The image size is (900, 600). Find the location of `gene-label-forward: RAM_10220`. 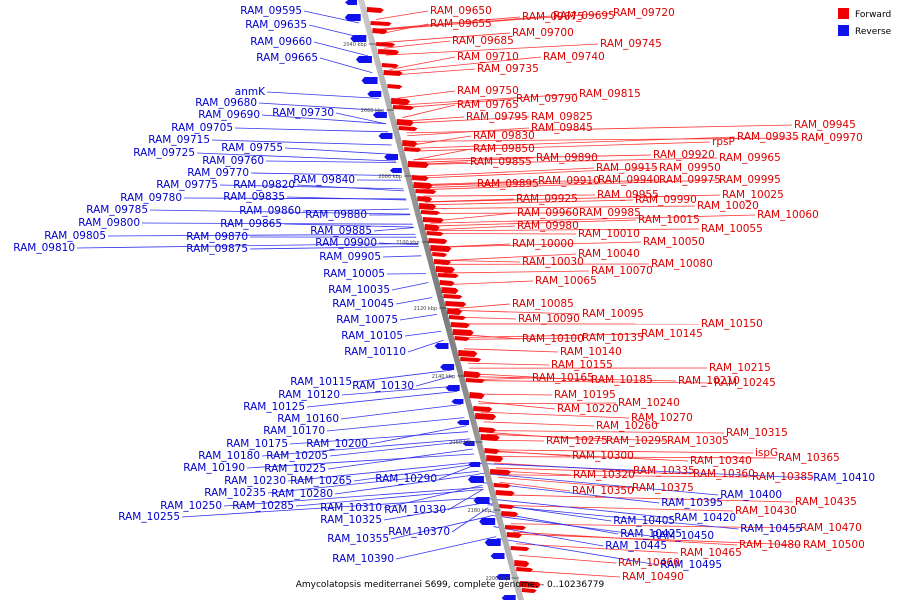

gene-label-forward: RAM_10220 is located at coordinates (588, 409).